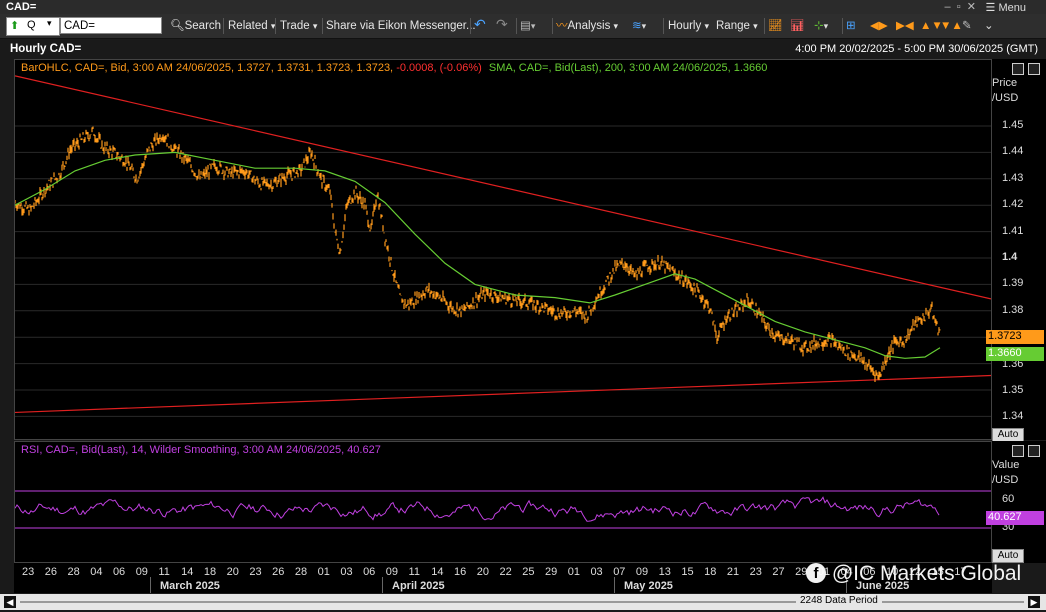 The image size is (1046, 612). What do you see at coordinates (346, 572) in the screenshot?
I see `time-tick: 03` at bounding box center [346, 572].